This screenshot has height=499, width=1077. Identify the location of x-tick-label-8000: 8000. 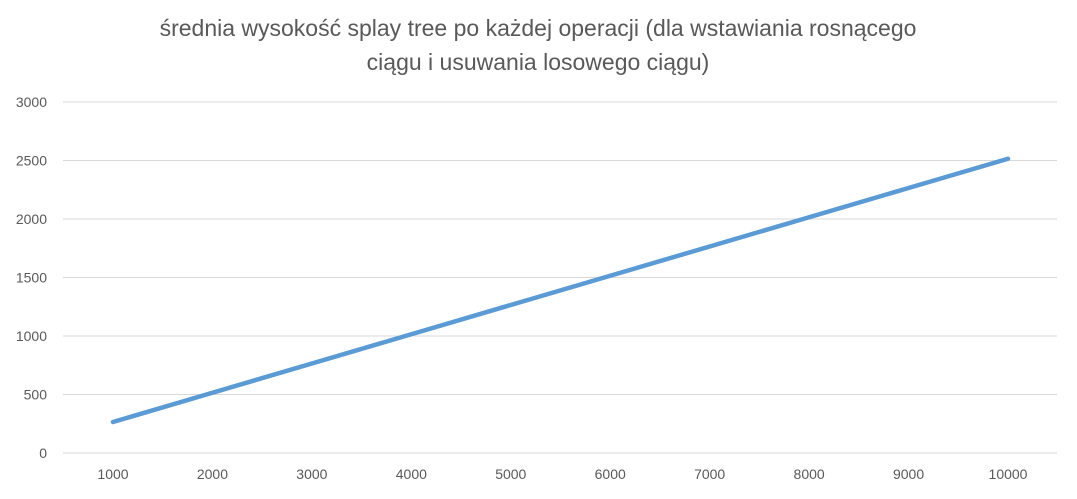
(809, 474).